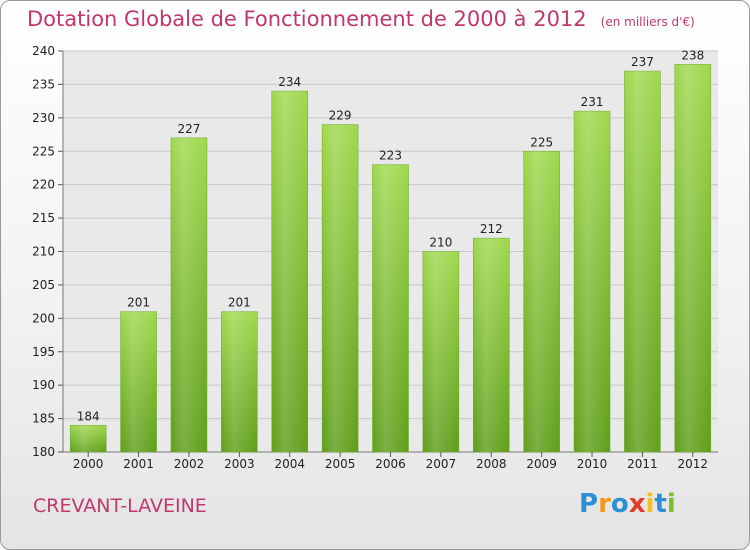 The width and height of the screenshot is (750, 550). Describe the element at coordinates (43, 252) in the screenshot. I see `y-tick-label: 210` at that location.